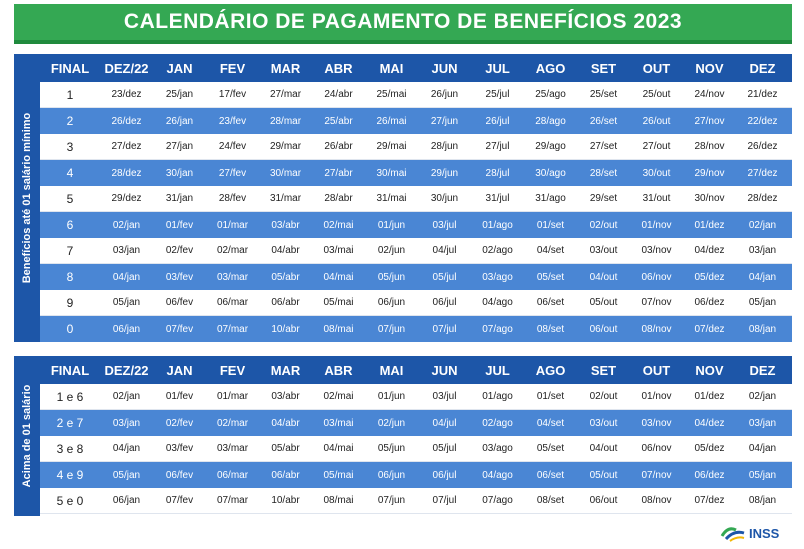 The height and width of the screenshot is (549, 804). Describe the element at coordinates (444, 396) in the screenshot. I see `payment-date-cell: 03/jul` at that location.